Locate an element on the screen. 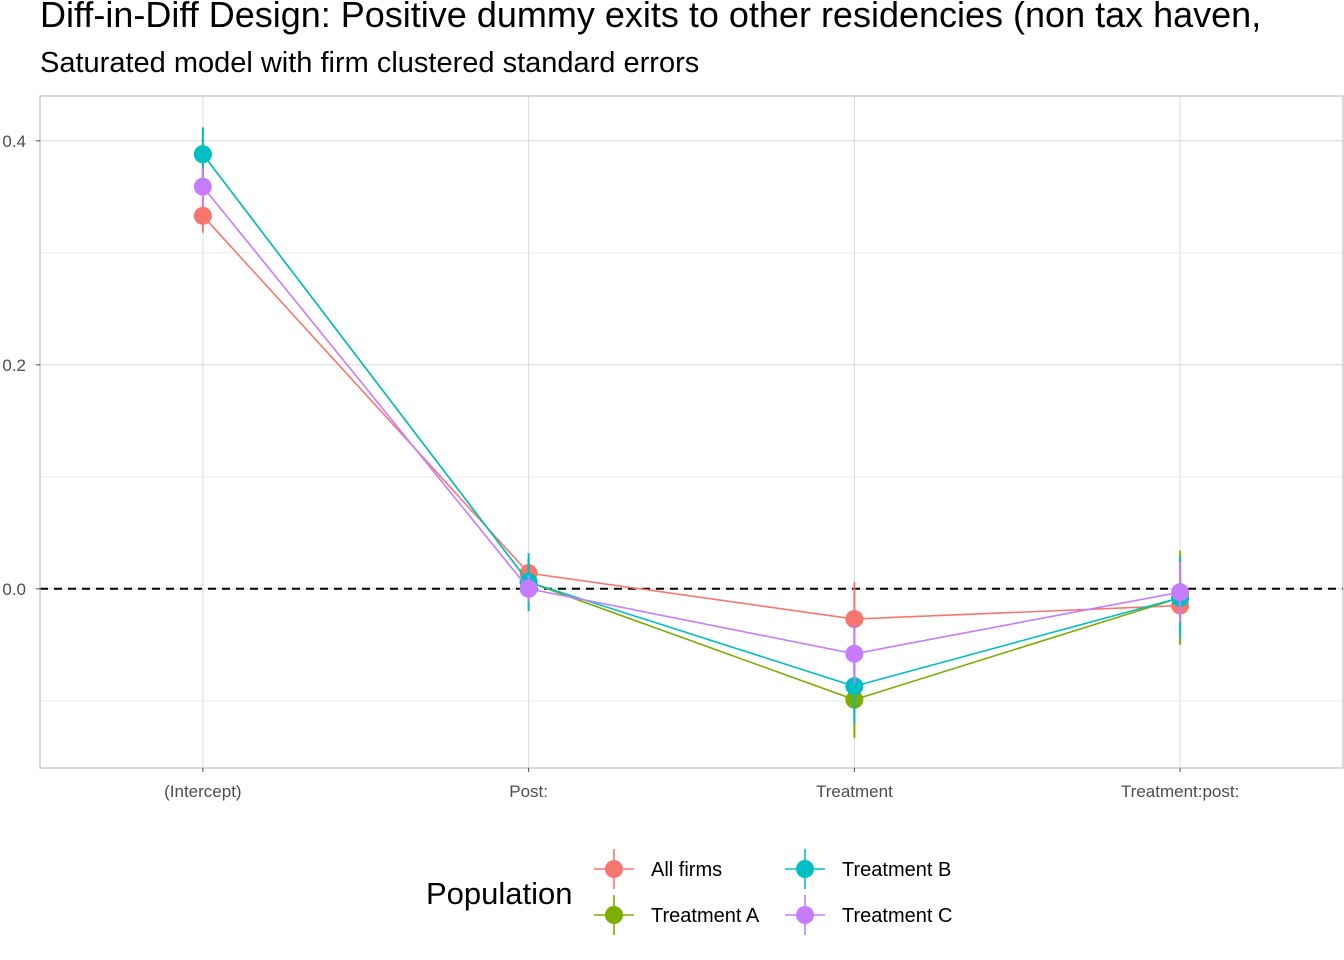 Image resolution: width=1344 pixels, height=960 pixels. legend-item: Treatment B is located at coordinates (868, 869).